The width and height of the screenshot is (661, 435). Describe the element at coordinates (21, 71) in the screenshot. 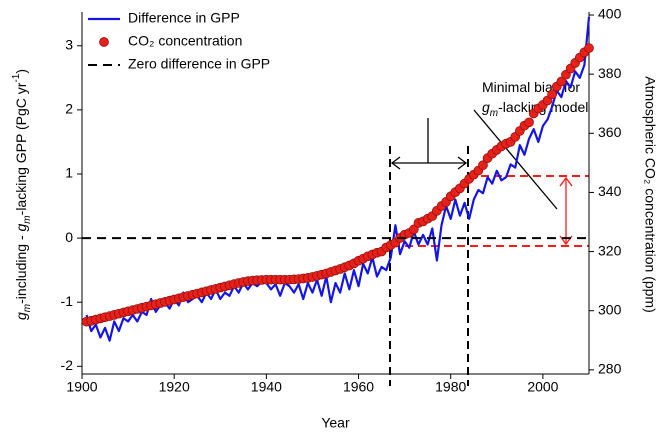

I see `text-part: )` at that location.